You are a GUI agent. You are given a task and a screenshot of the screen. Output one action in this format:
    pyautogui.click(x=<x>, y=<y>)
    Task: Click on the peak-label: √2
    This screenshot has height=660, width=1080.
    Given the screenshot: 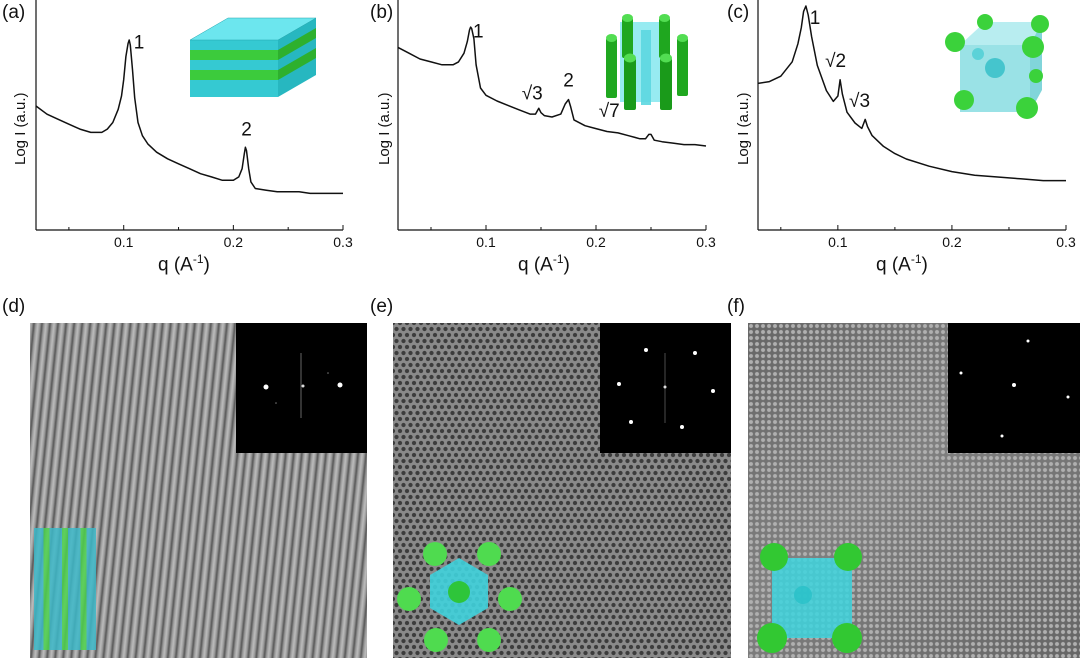 What is the action you would take?
    pyautogui.click(x=835, y=61)
    